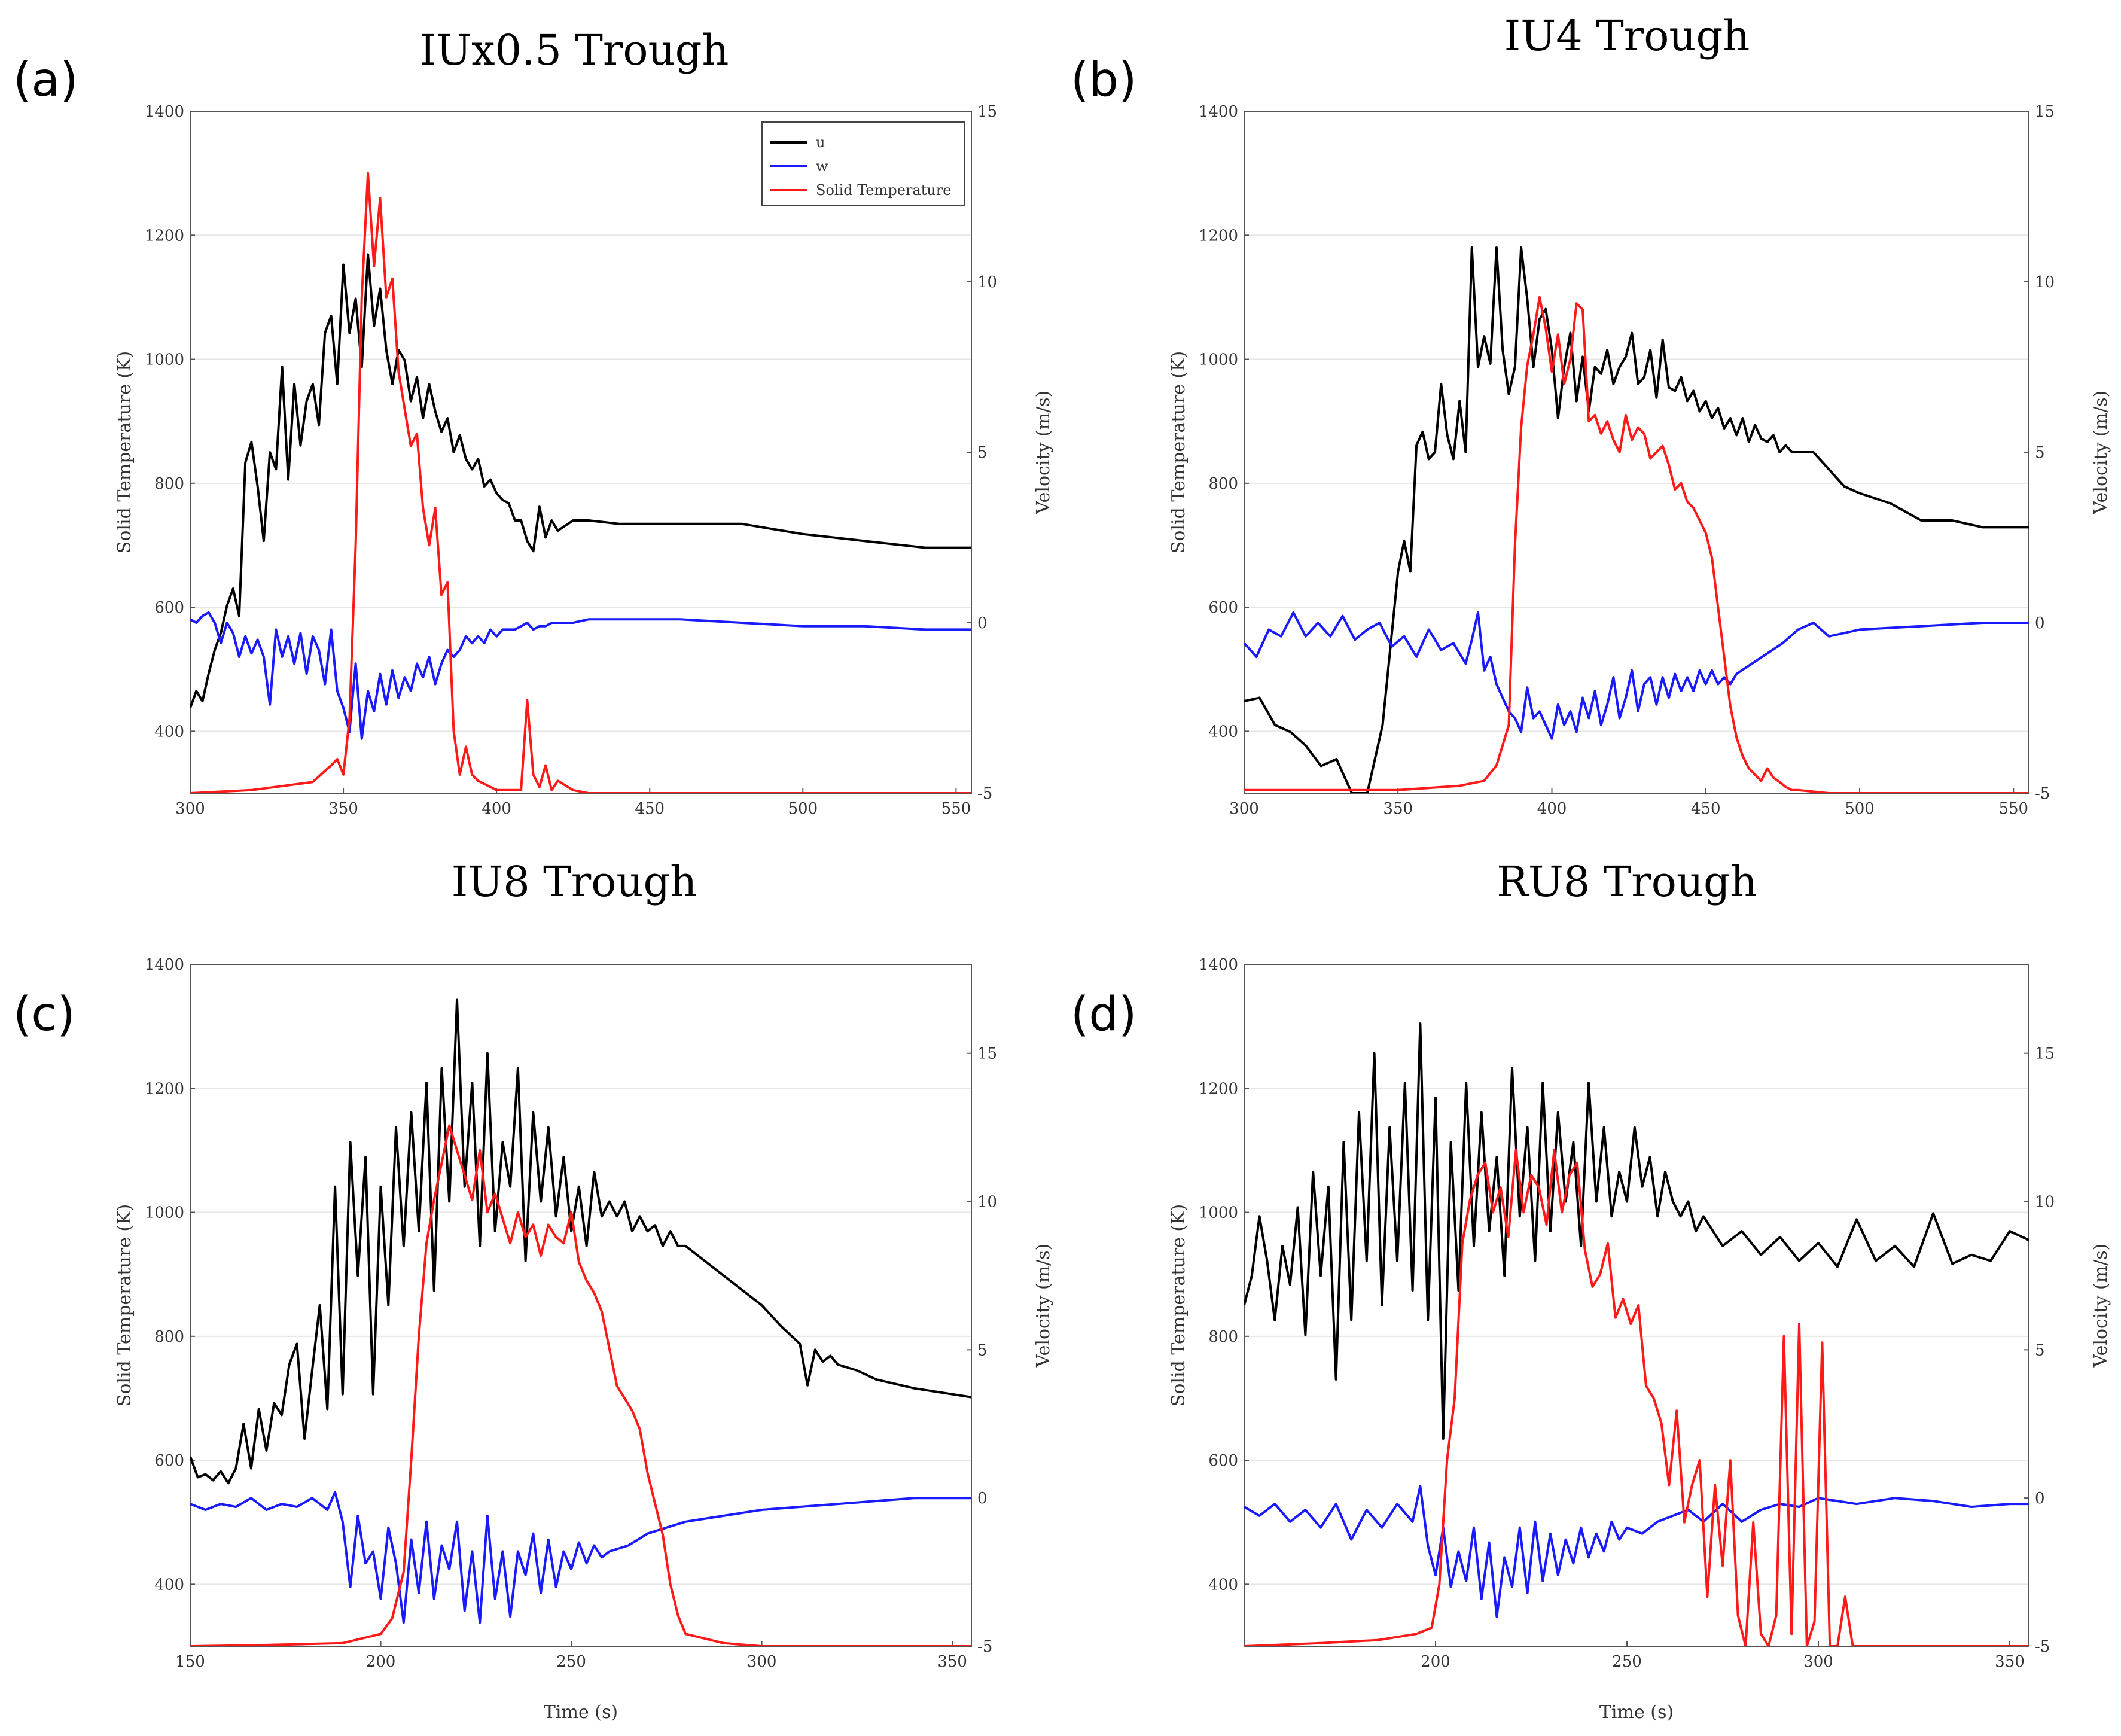 Image resolution: width=2121 pixels, height=1736 pixels. I want to click on legend-entry: u, so click(820, 142).